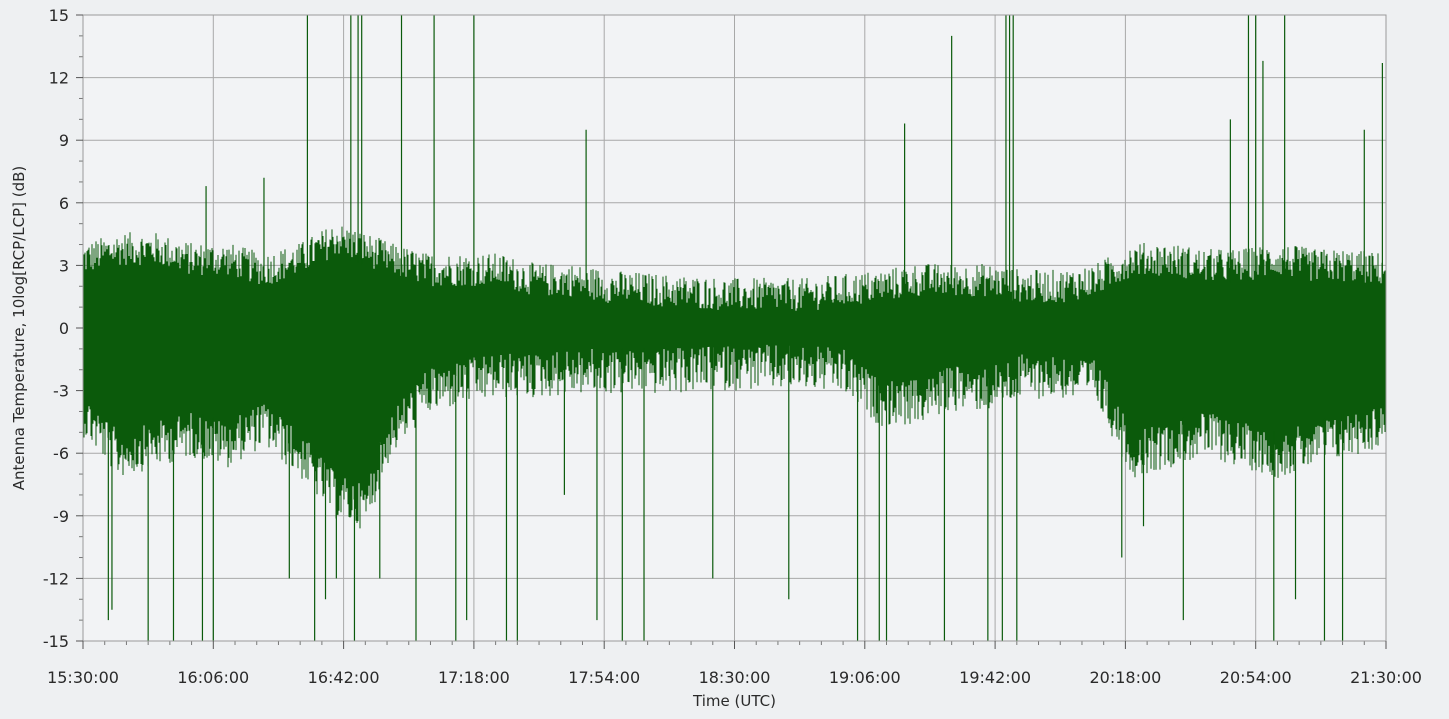 The height and width of the screenshot is (719, 1449). What do you see at coordinates (474, 677) in the screenshot?
I see `x-tick-label: 17:18:00` at bounding box center [474, 677].